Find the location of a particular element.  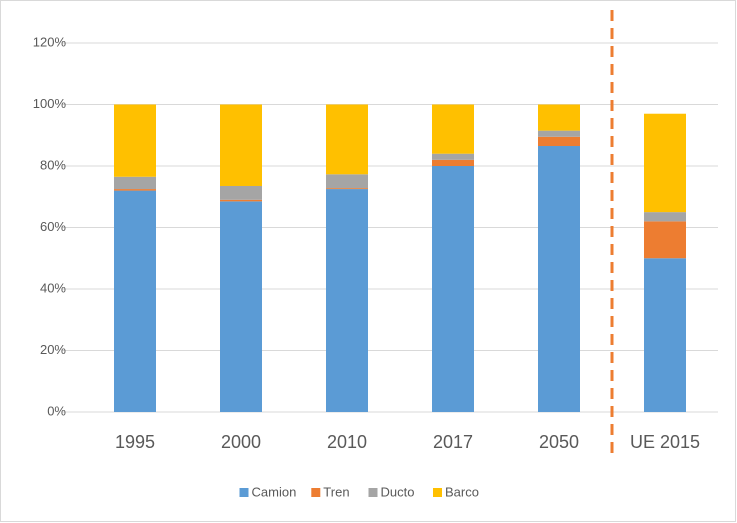

x-tick-label: 1995 is located at coordinates (135, 442).